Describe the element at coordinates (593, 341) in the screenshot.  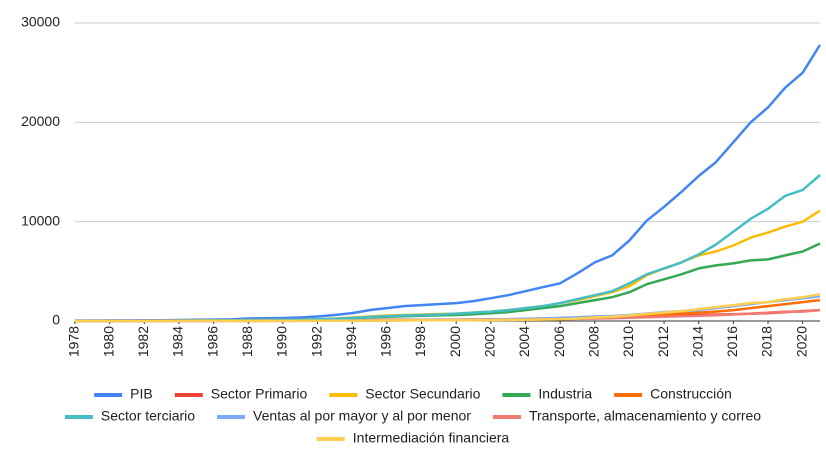
I see `x-tick-label: 2008` at that location.